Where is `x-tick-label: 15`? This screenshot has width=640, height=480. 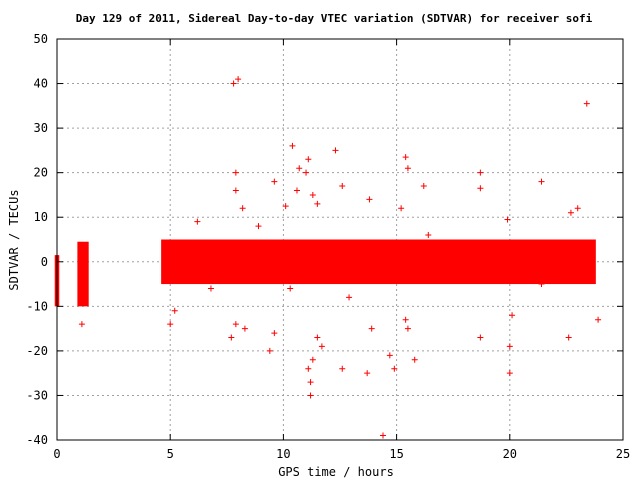
x-tick-label: 15 is located at coordinates (396, 454).